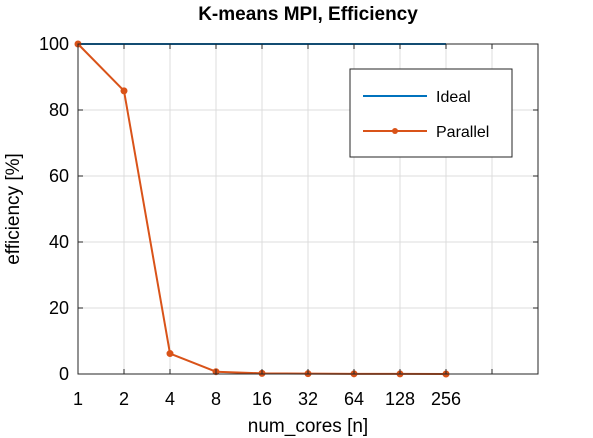 This screenshot has width=593, height=438. Describe the element at coordinates (262, 399) in the screenshot. I see `x-tick-label: 16` at that location.